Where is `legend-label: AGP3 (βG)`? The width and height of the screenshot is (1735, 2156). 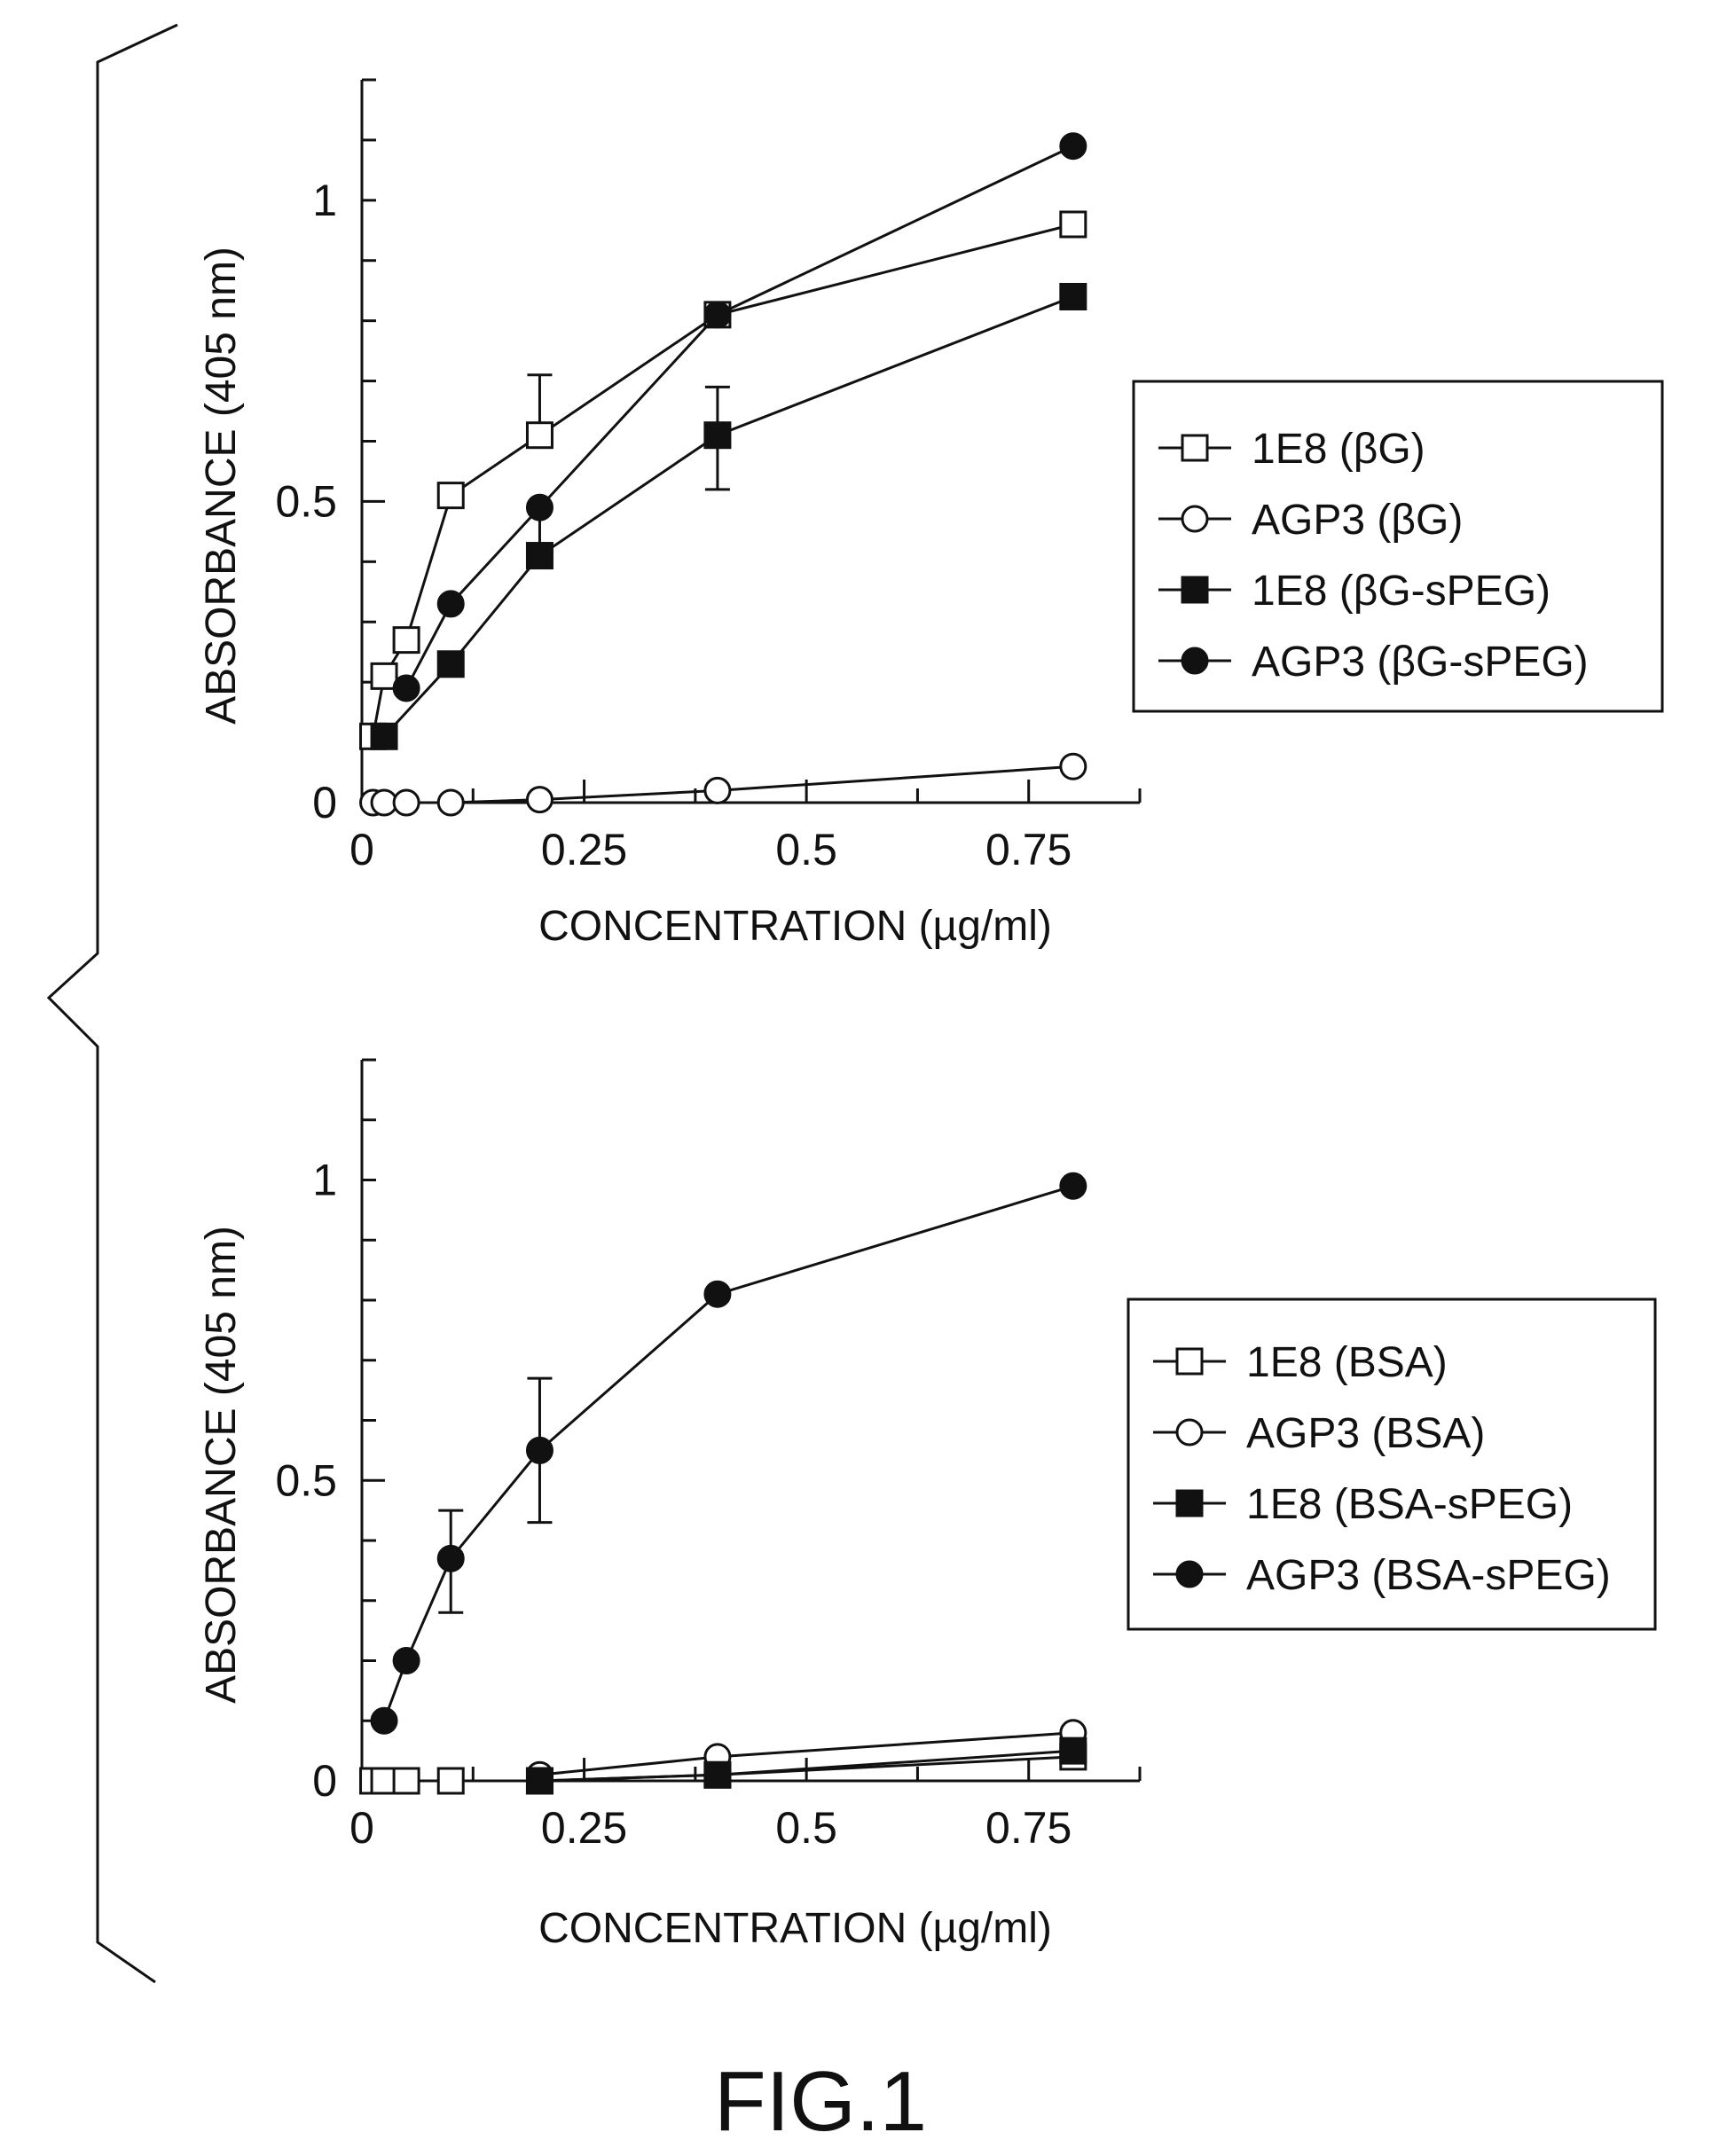 legend-label: AGP3 (βG) is located at coordinates (1357, 520).